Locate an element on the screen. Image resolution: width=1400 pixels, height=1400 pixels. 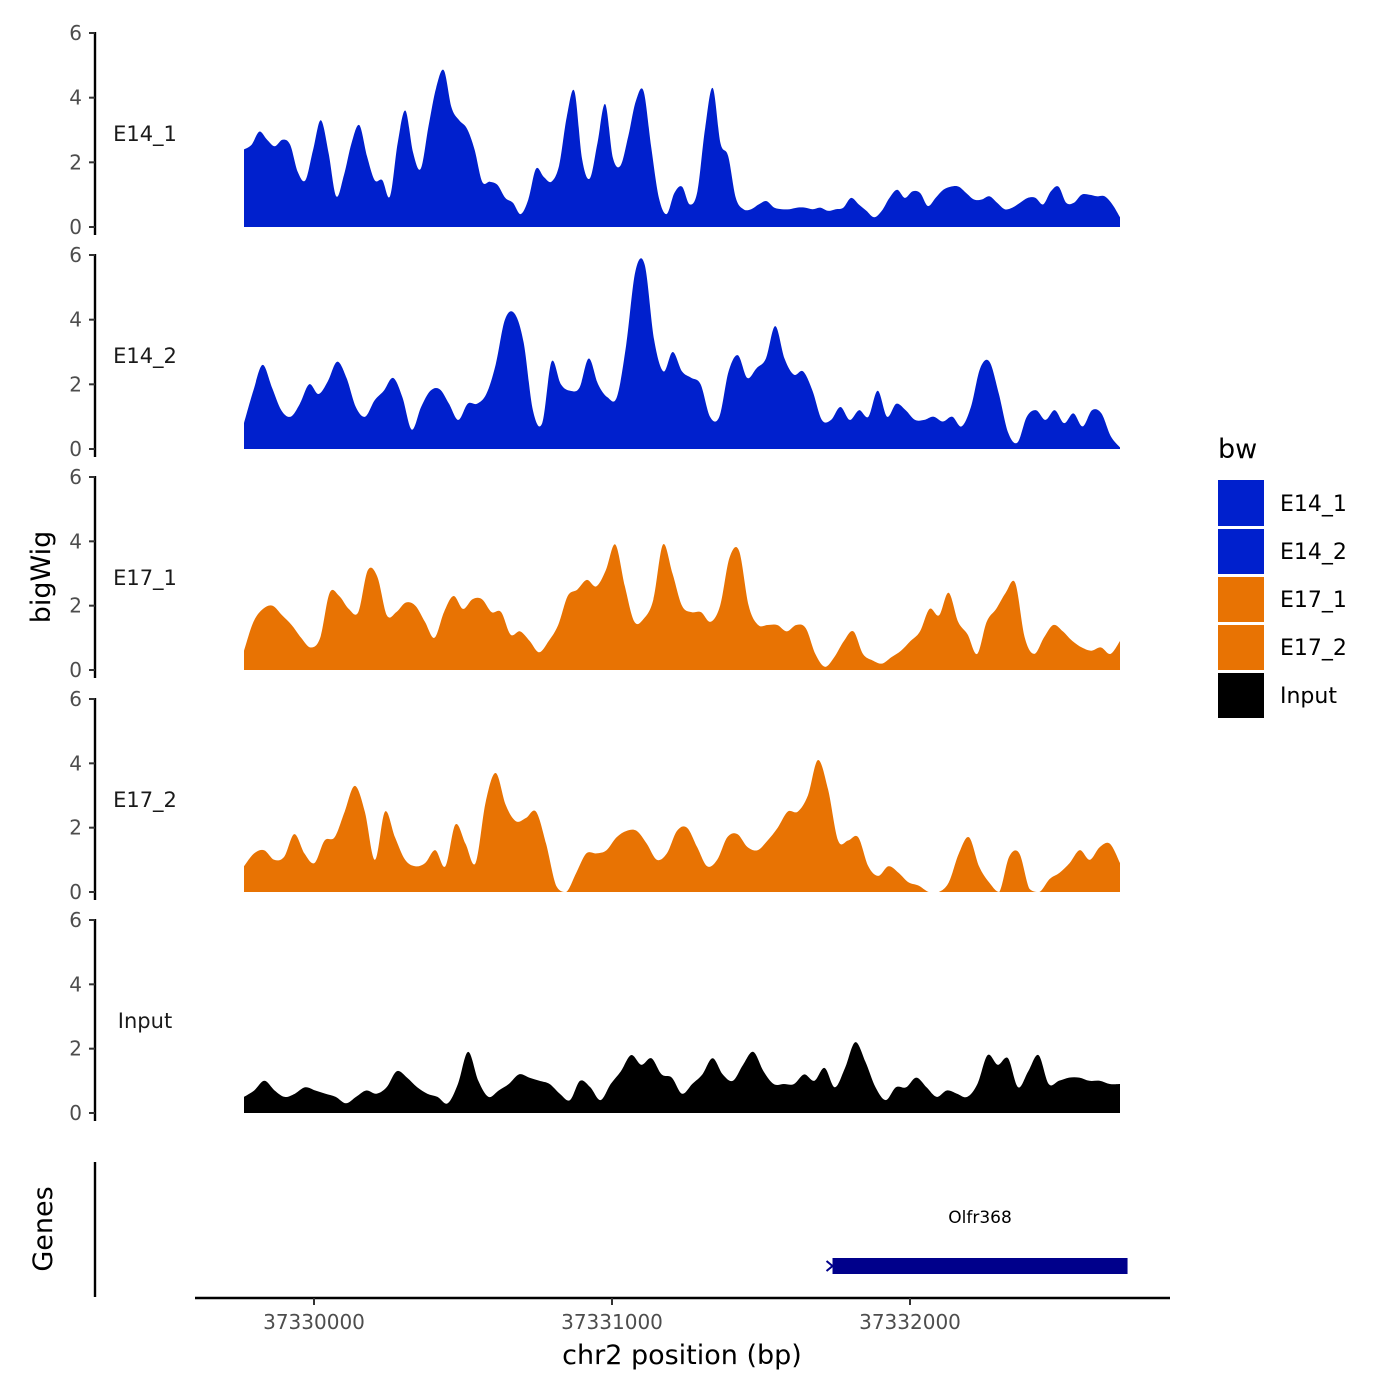
track-e14-2: 0 2 4 6 E14_2 is located at coordinates (594, 352).